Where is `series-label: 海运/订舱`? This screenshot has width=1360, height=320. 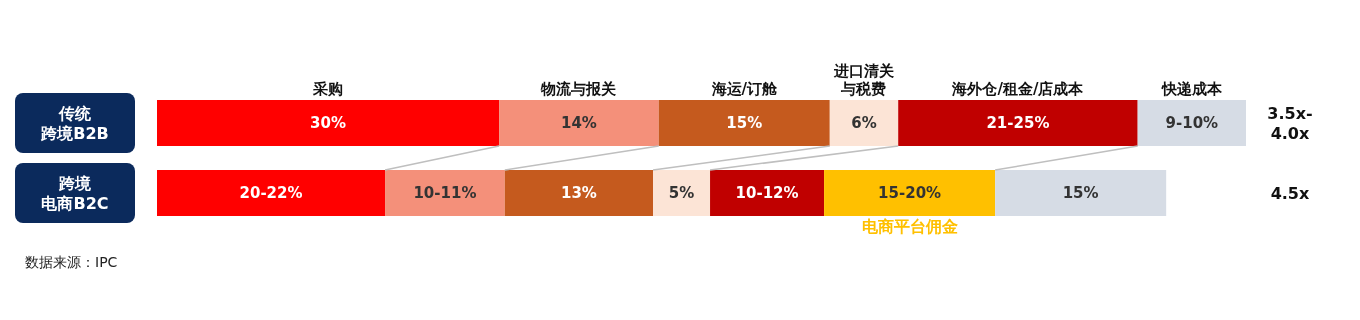
series-label: 海运/订舱 is located at coordinates (744, 89).